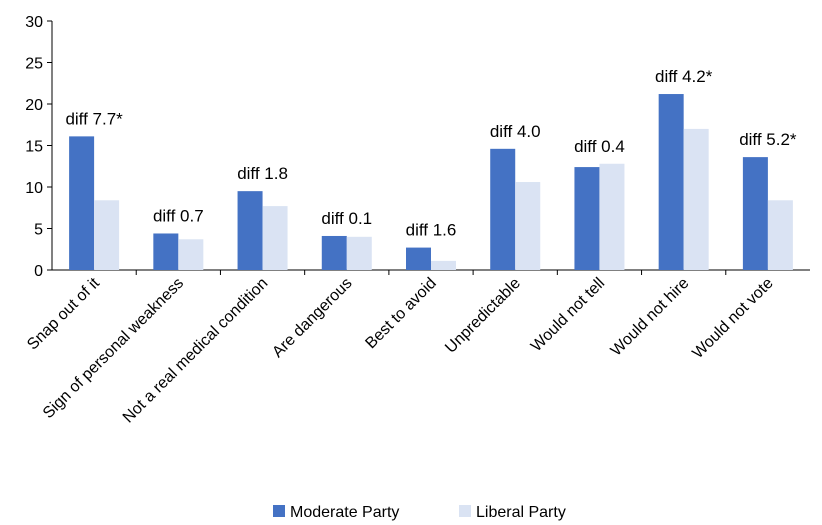 The image size is (822, 525). I want to click on y-tick-label: 10, so click(34, 188).